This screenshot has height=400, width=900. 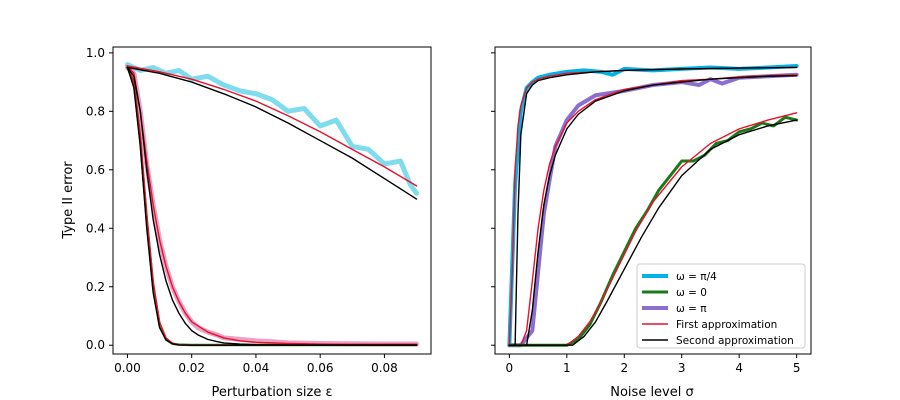 I want to click on left-chart-y-label: Type II error, so click(x=68, y=200).